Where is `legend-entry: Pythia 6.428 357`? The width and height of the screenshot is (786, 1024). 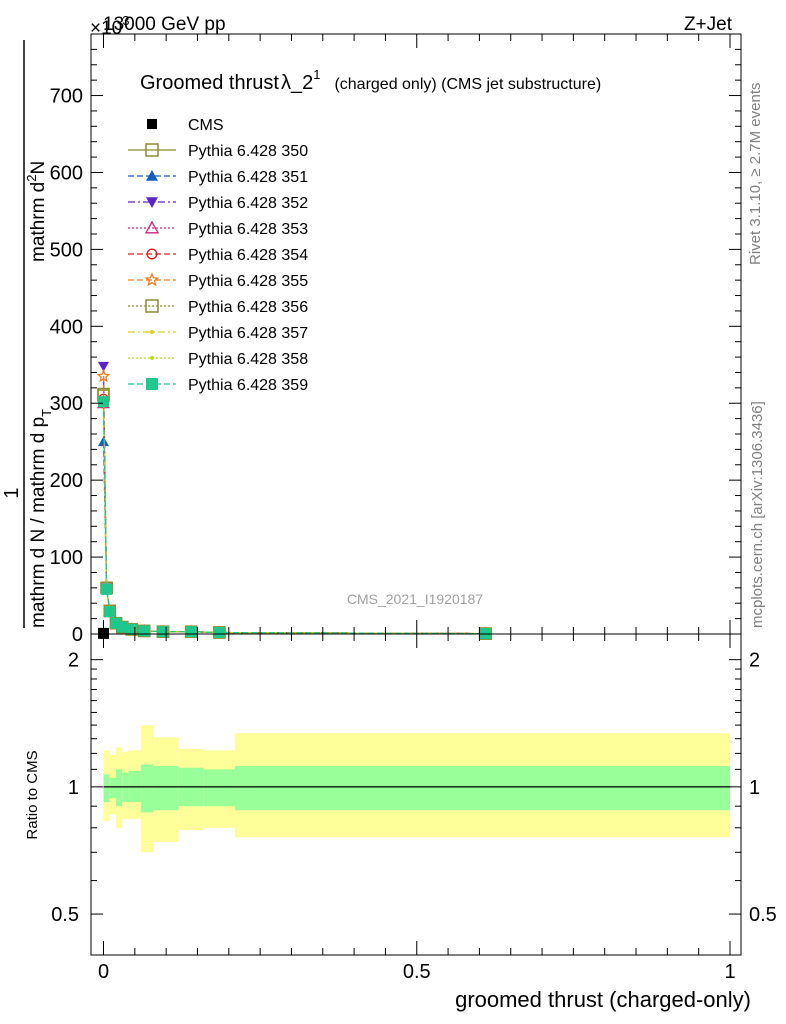
legend-entry: Pythia 6.428 357 is located at coordinates (218, 333).